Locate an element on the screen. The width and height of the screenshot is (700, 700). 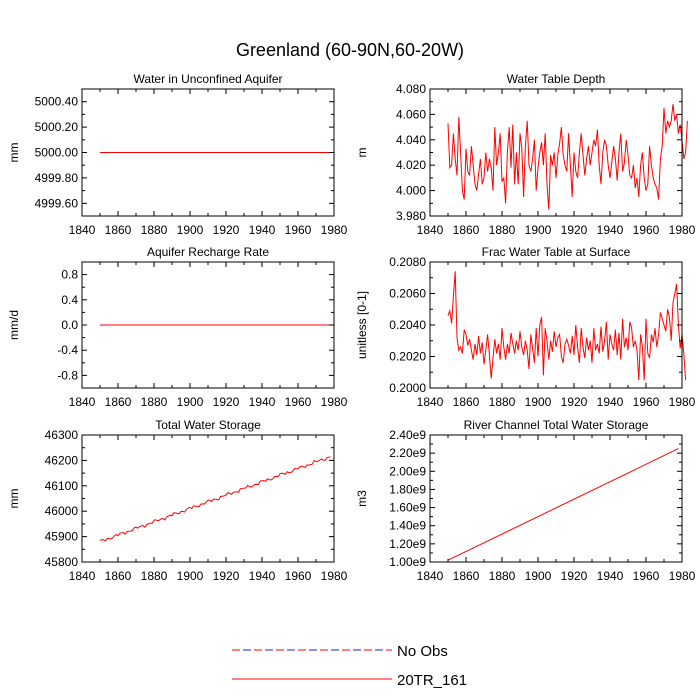
y-tick-label: 4999.60 is located at coordinates (57, 203).